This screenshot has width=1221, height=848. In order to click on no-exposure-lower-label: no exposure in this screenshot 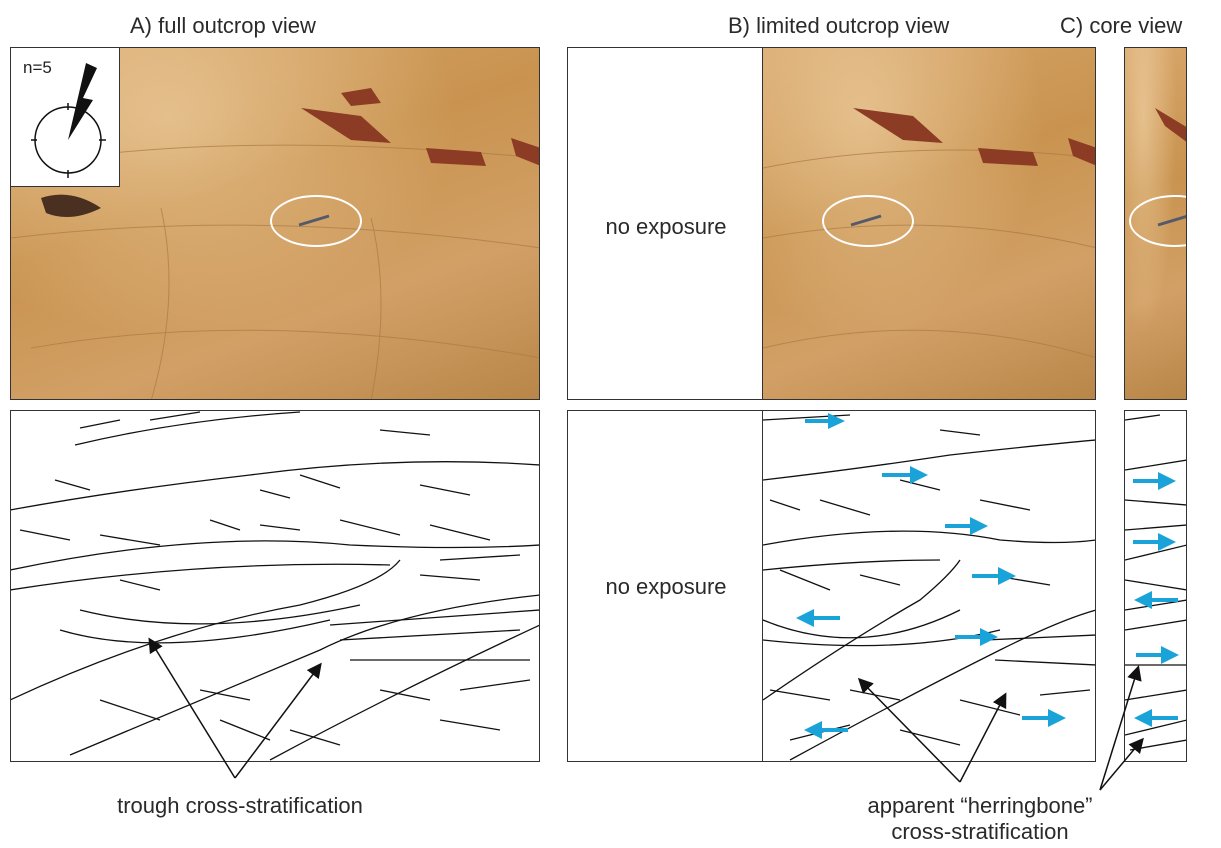, I will do `click(666, 586)`.